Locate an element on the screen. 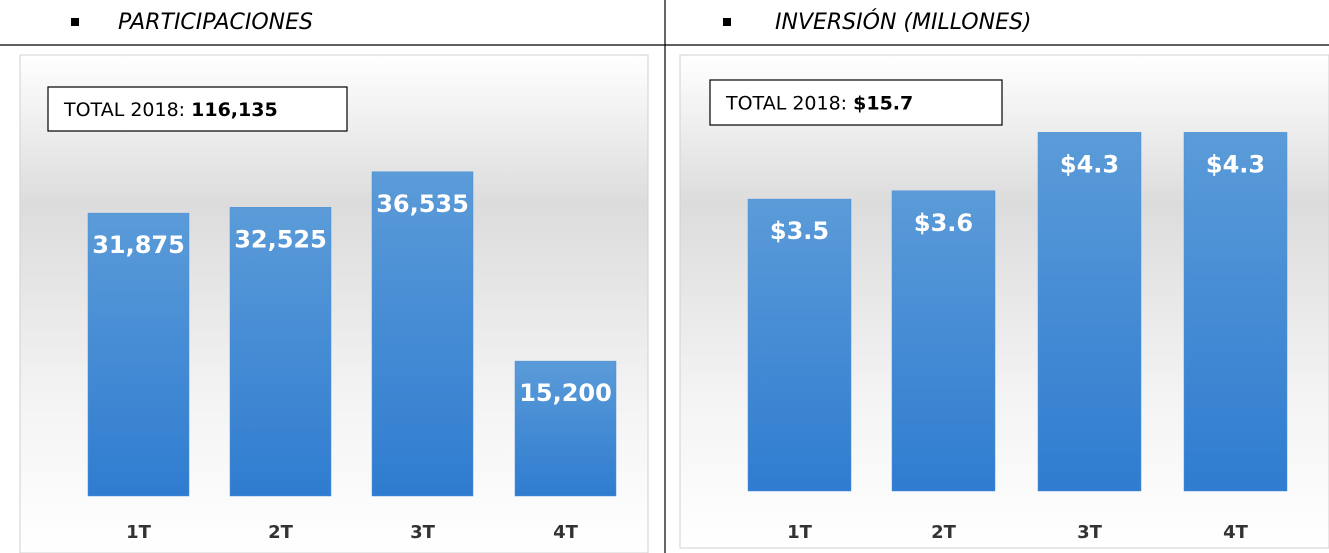 This screenshot has width=1329, height=553. data-label: 15,200 is located at coordinates (565, 393).